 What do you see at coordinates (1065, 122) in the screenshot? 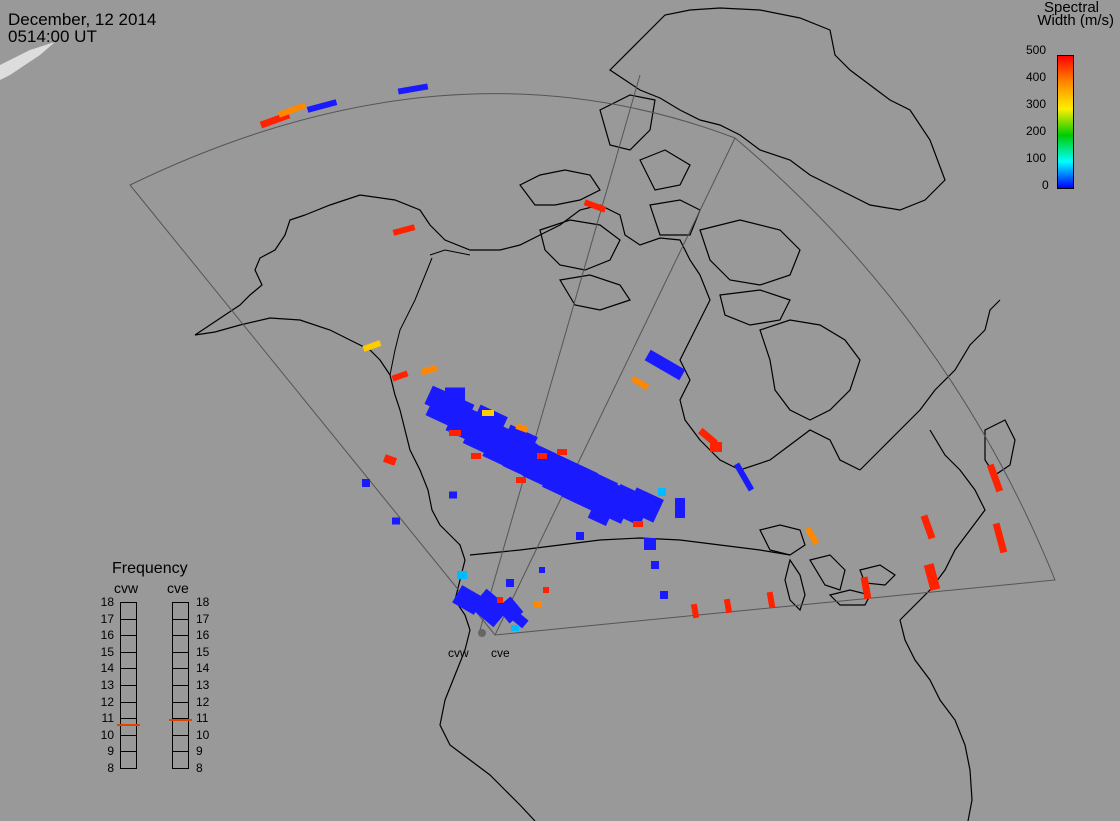
I see `colorbar` at bounding box center [1065, 122].